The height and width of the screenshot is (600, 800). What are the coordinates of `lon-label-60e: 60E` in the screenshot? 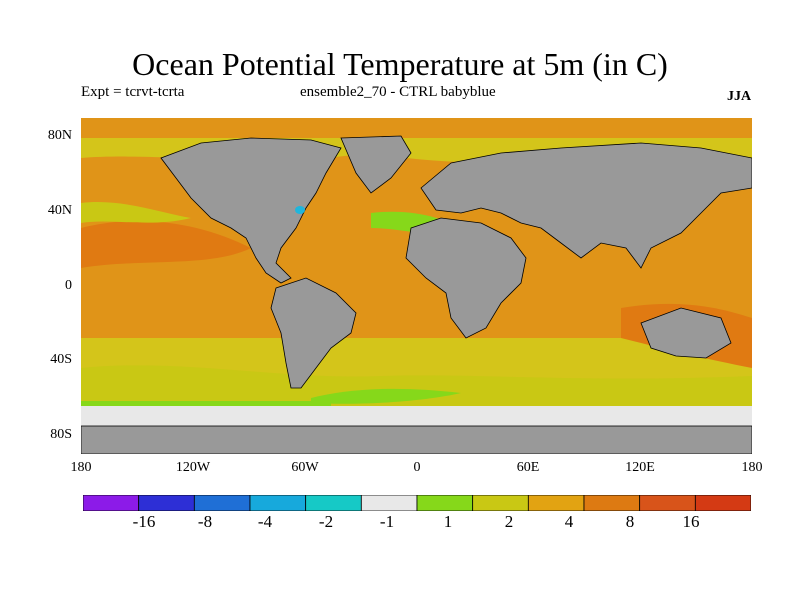 It's located at (528, 467).